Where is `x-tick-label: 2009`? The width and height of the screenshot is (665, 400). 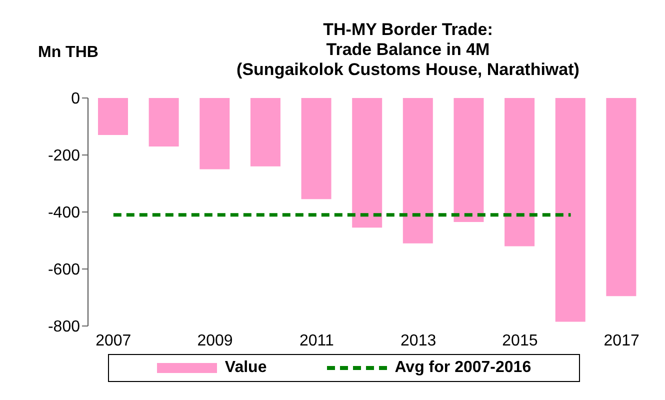 x-tick-label: 2009 is located at coordinates (215, 341).